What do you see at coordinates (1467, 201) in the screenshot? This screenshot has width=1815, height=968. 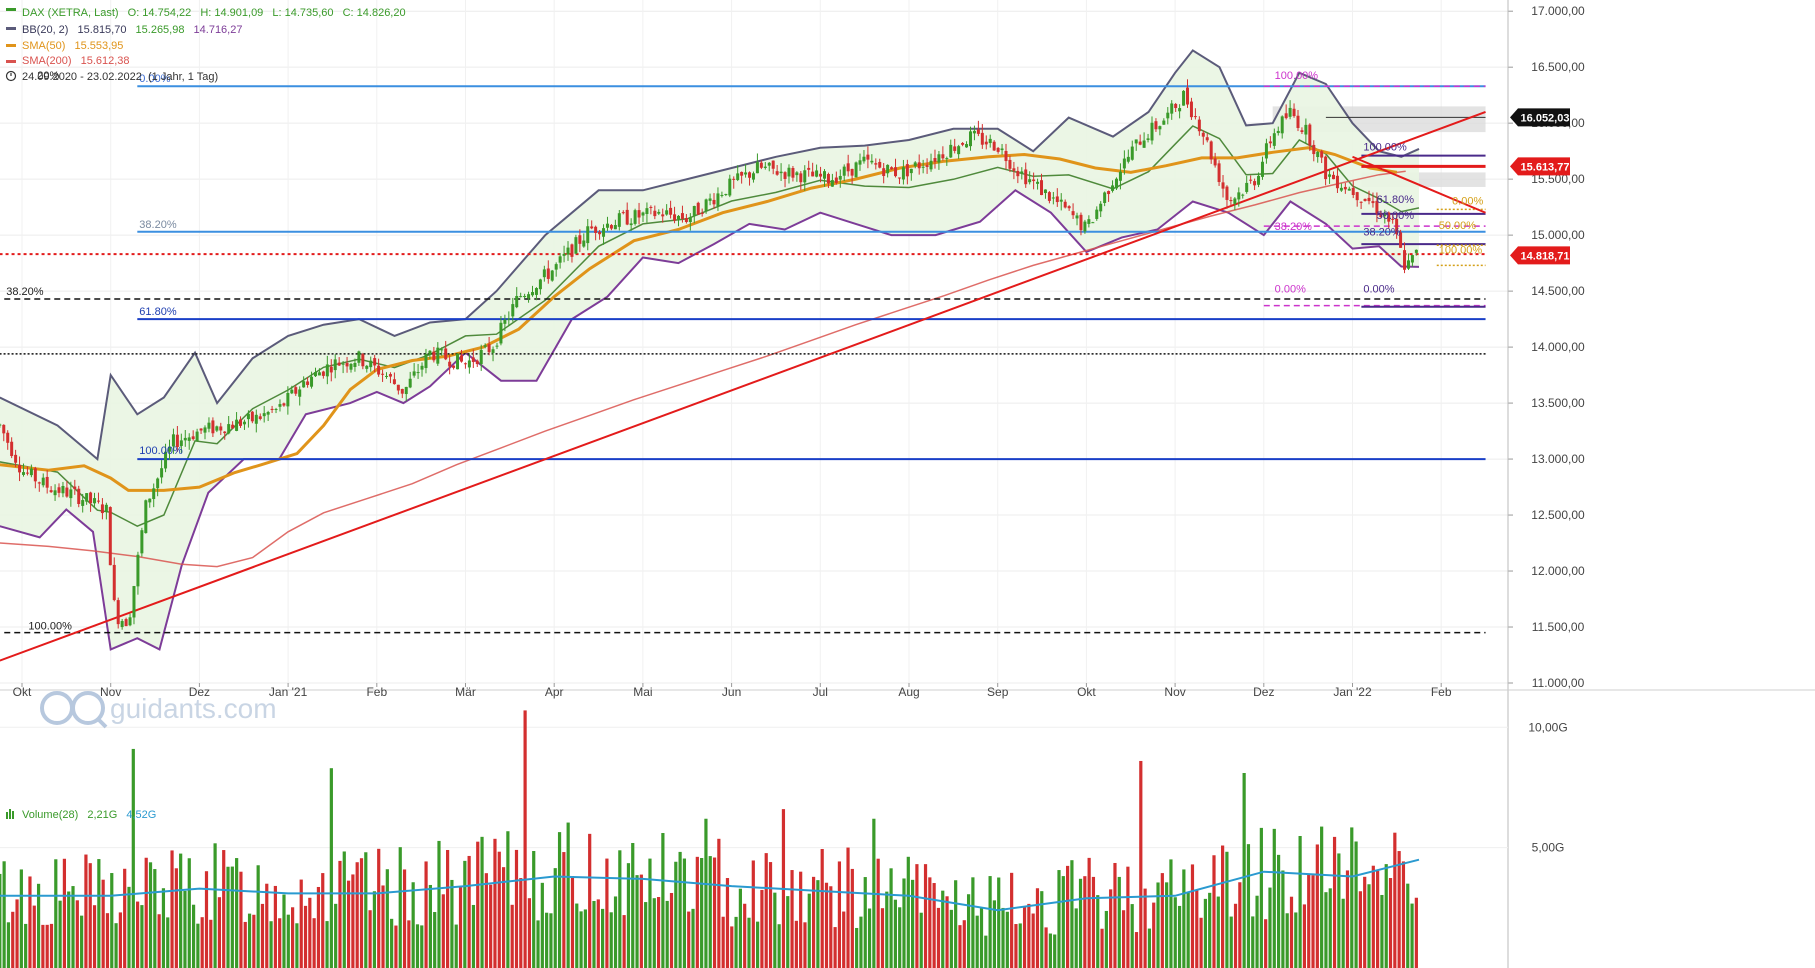 I see `fib-label: 0.00%` at bounding box center [1467, 201].